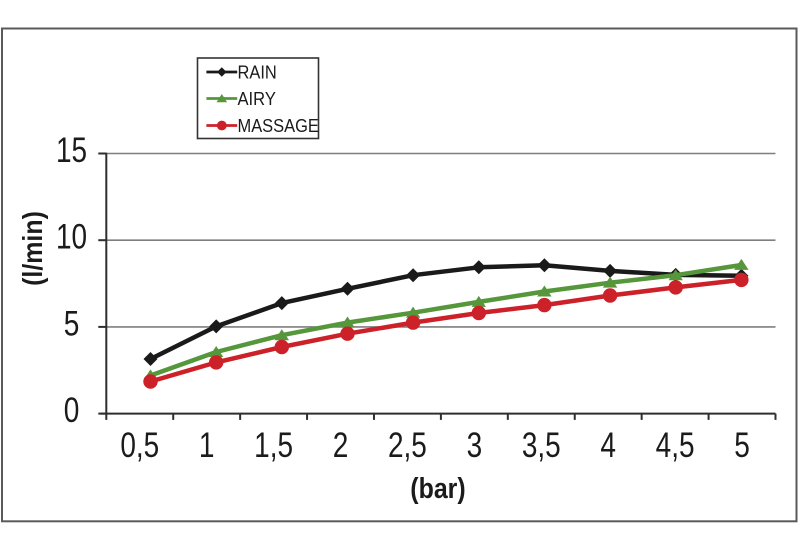  I want to click on svg-text: 0, so click(72, 410).